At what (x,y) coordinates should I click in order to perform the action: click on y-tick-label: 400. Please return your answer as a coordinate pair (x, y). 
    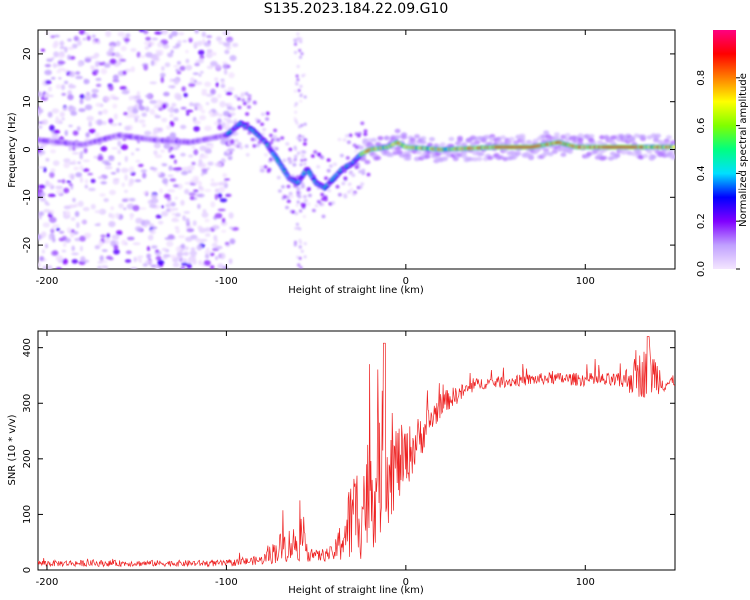
    Looking at the image, I should click on (27, 347).